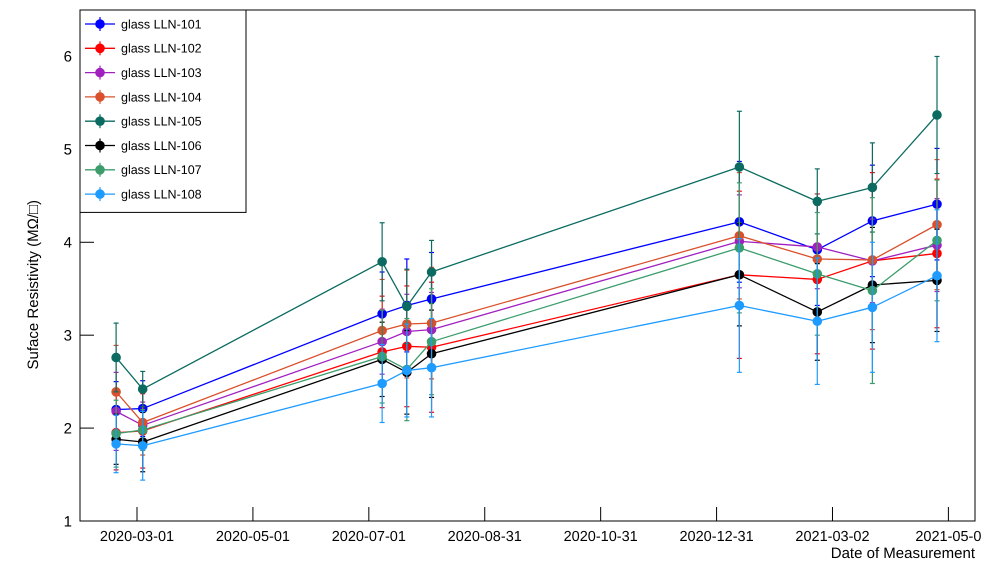 Image resolution: width=986 pixels, height=563 pixels. What do you see at coordinates (161, 73) in the screenshot?
I see `legend-label: glass LLN-103` at bounding box center [161, 73].